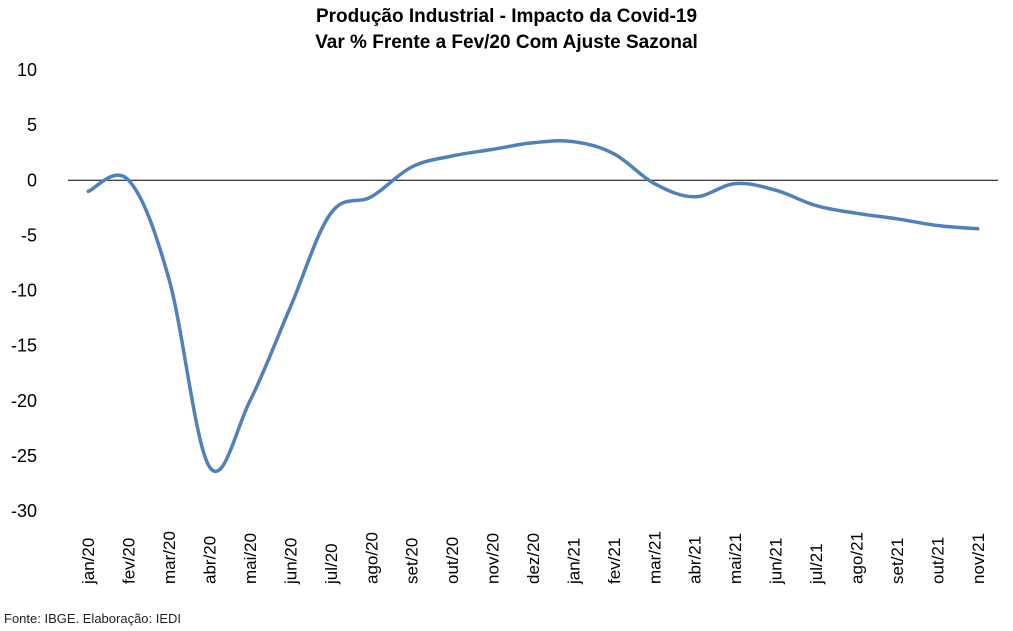  I want to click on x-tick-label: abr/20, so click(210, 560).